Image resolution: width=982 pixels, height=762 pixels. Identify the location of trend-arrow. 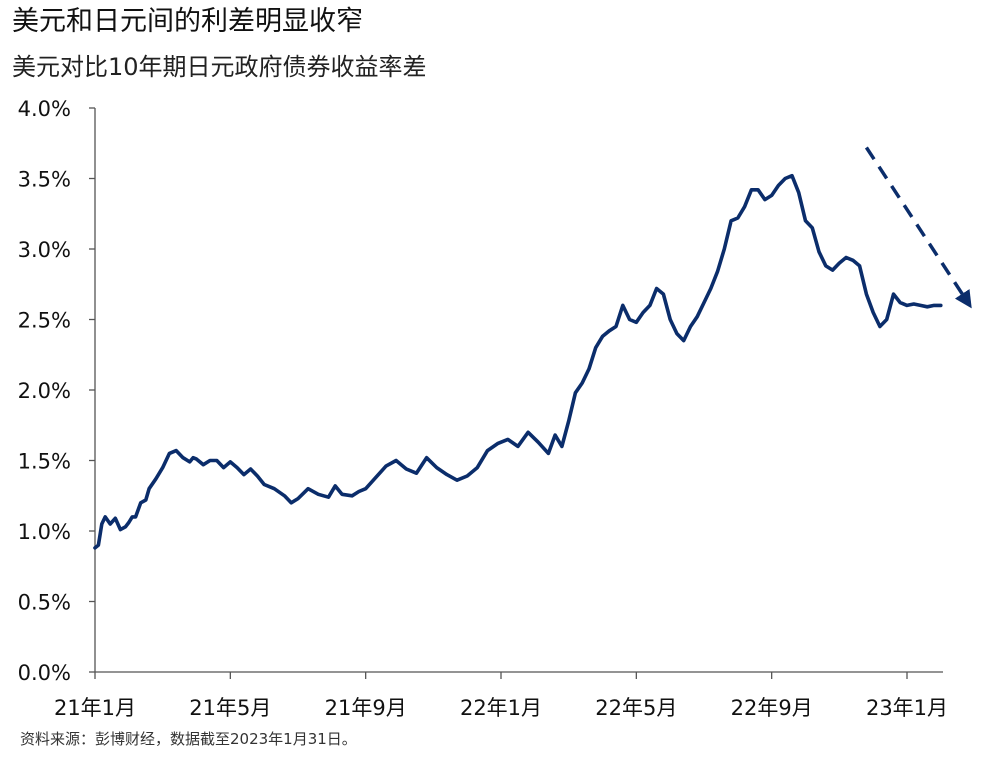
(918, 227).